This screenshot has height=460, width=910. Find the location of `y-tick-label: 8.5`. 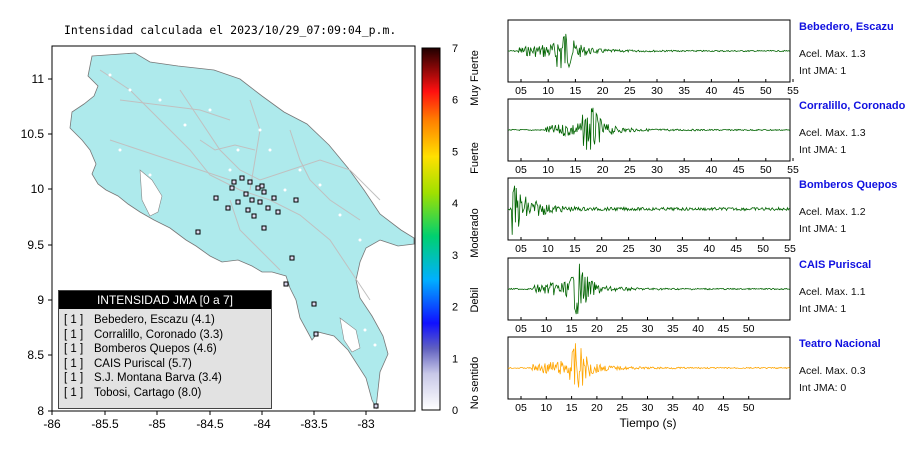

y-tick-label: 8.5 is located at coordinates (35, 355).